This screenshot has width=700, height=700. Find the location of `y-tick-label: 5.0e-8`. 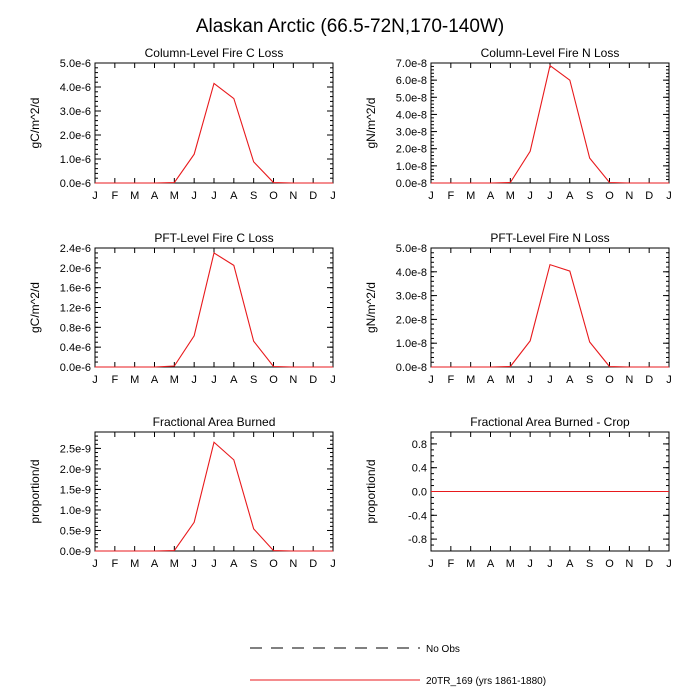

y-tick-label: 5.0e-8 is located at coordinates (411, 98).